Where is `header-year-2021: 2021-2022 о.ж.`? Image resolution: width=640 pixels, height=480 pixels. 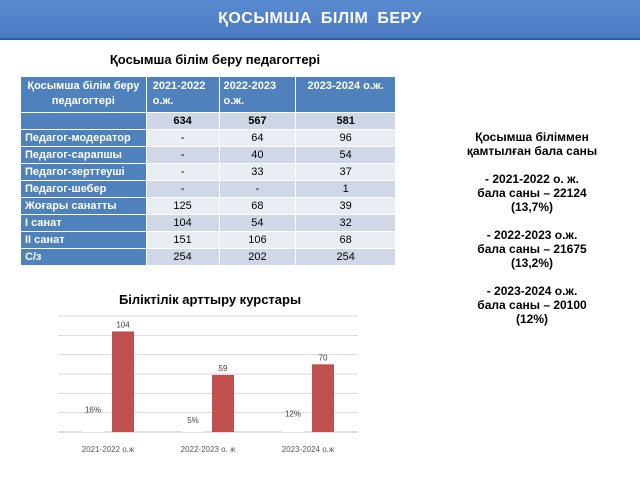
header-year-2021: 2021-2022 о.ж. is located at coordinates (182, 94).